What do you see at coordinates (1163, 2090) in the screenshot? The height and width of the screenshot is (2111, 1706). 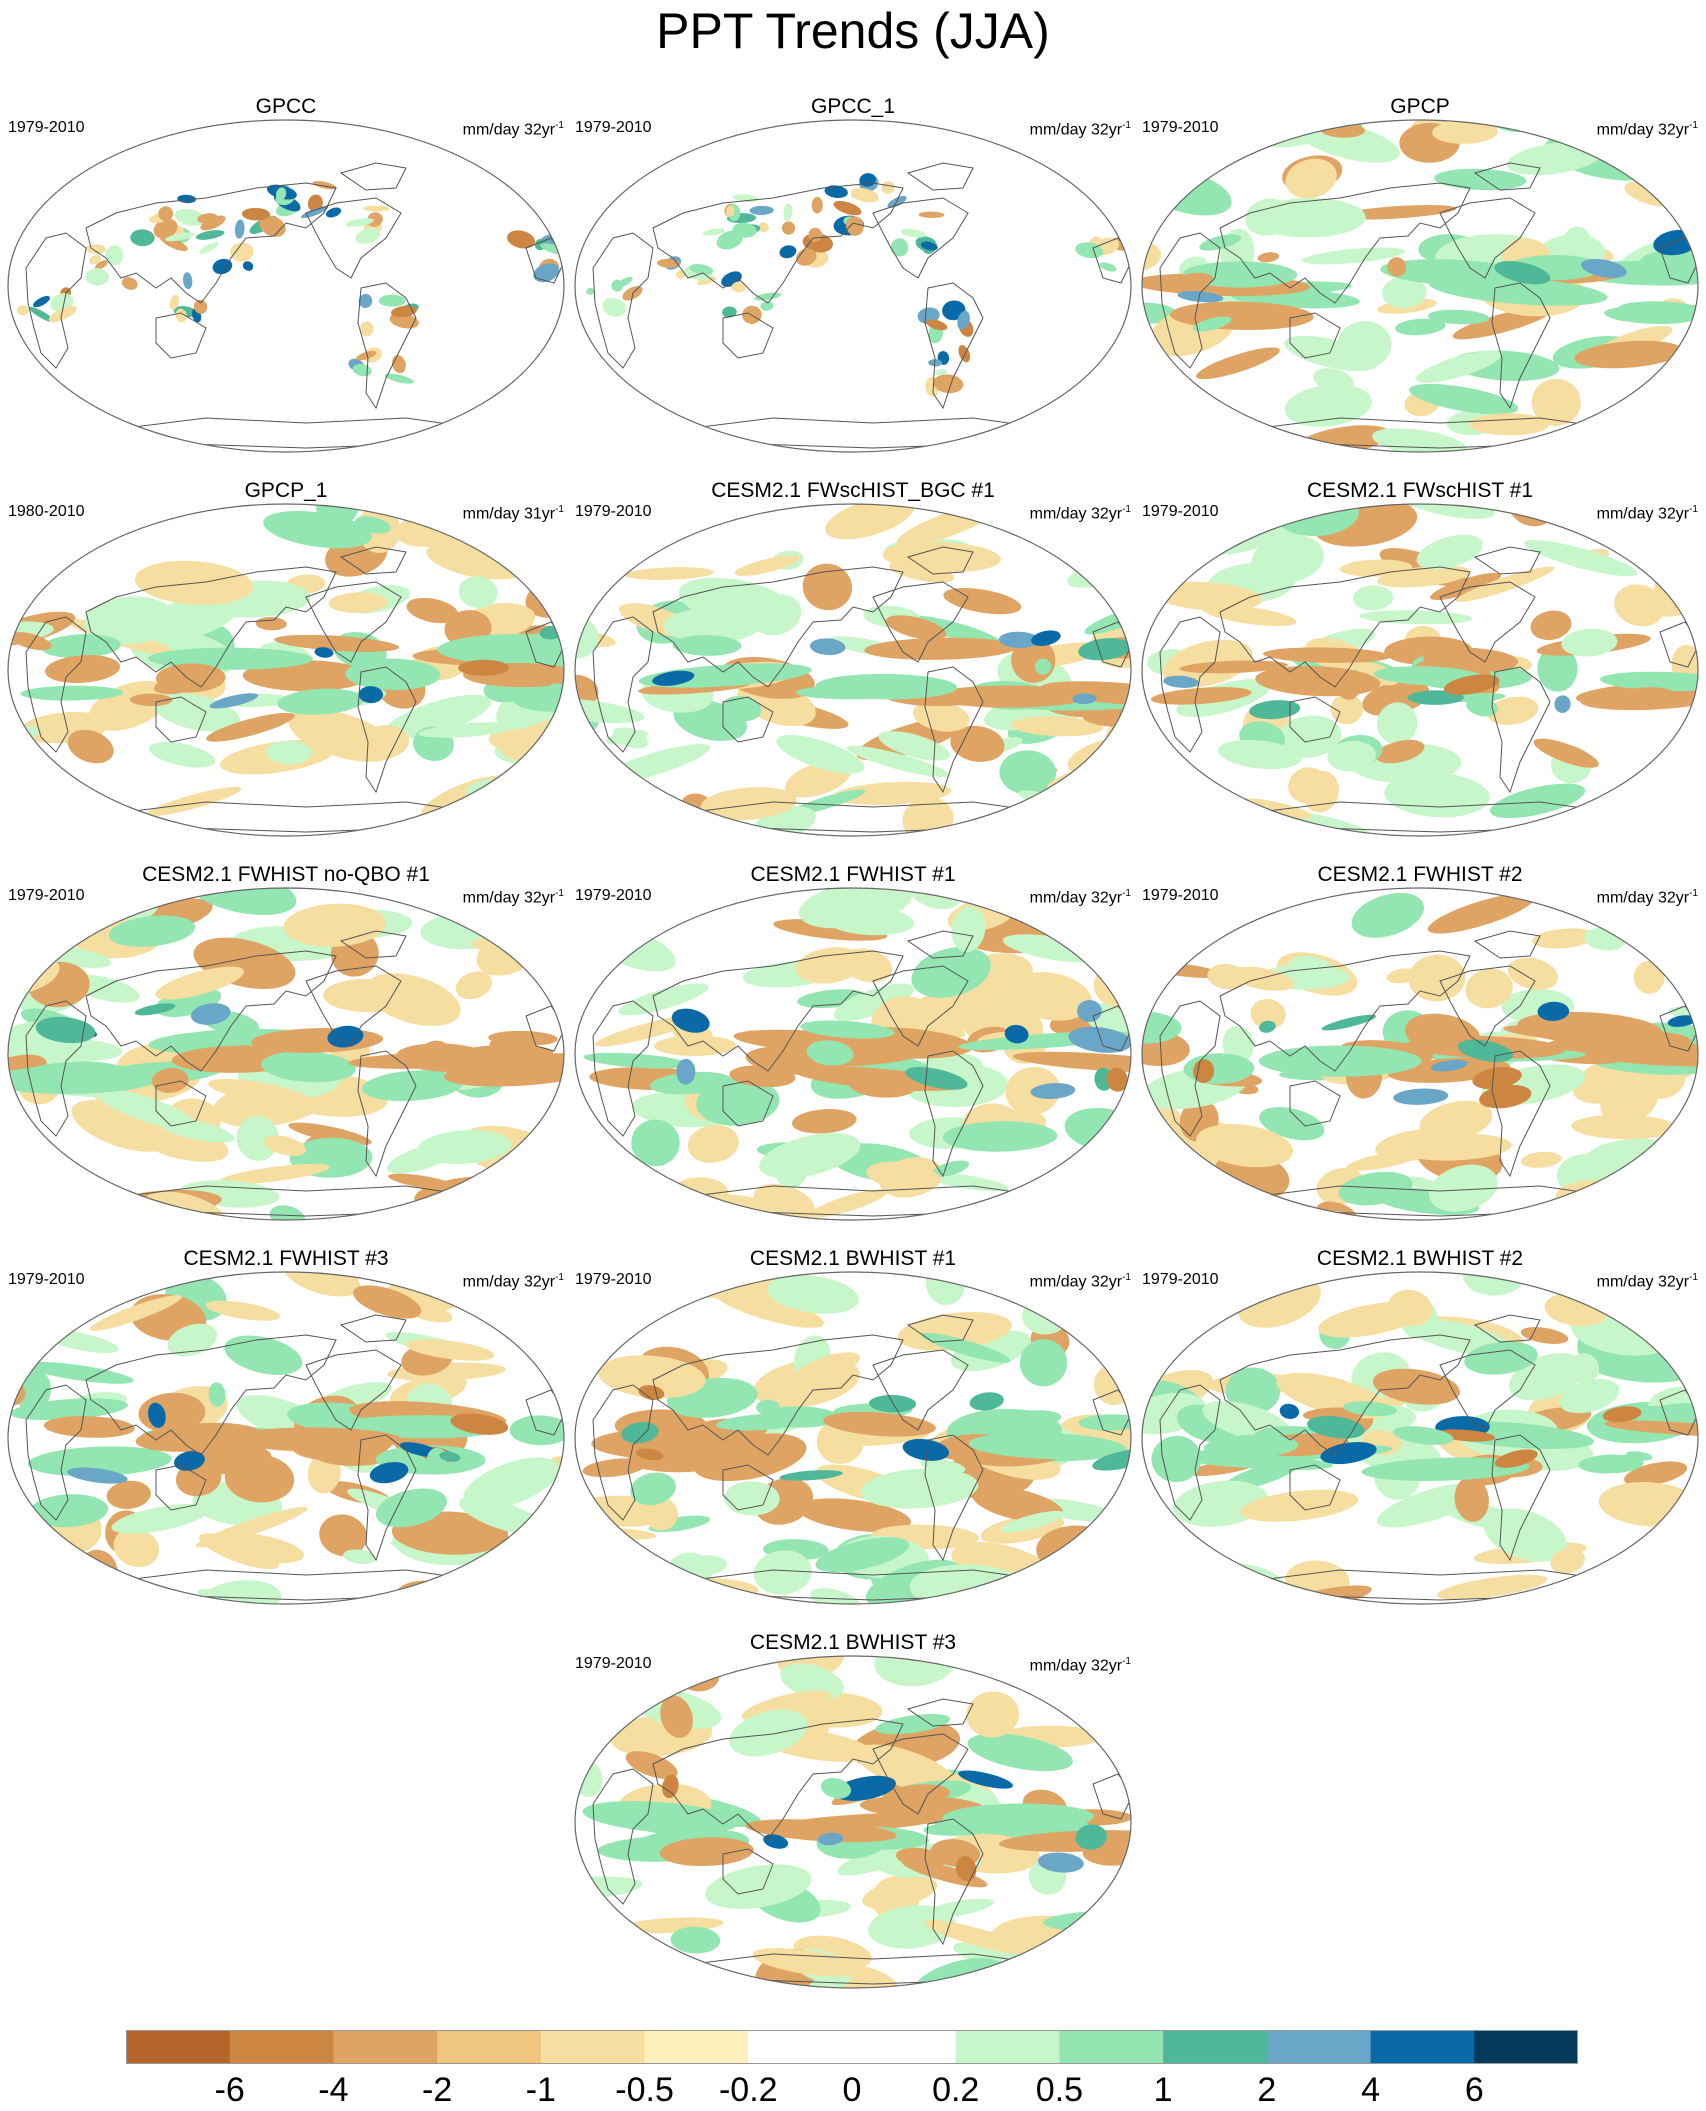 I see `colorbar-tick-label: 1` at bounding box center [1163, 2090].